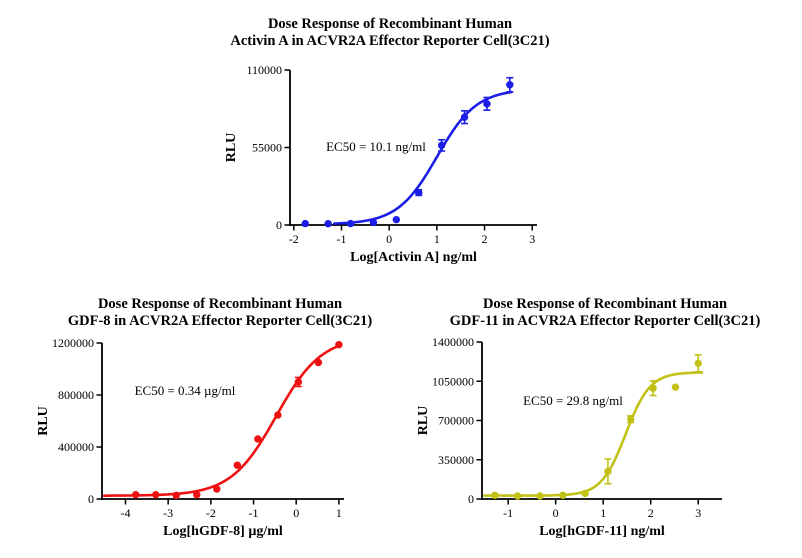 Image resolution: width=802 pixels, height=558 pixels. I want to click on ec50-annotation: EC50 = 29.8 ng/ml, so click(573, 400).